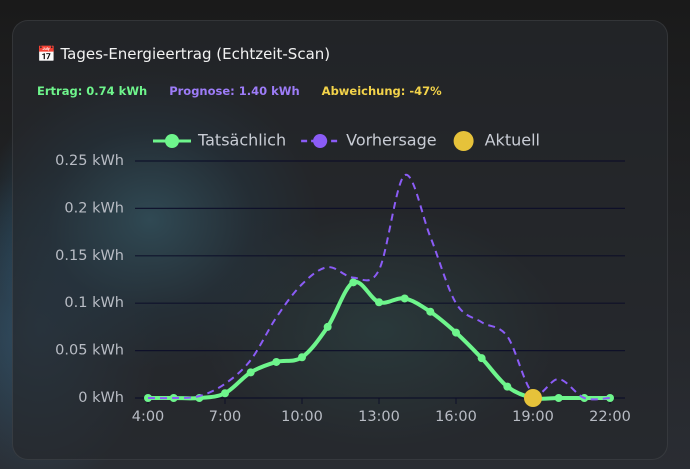 Image resolution: width=690 pixels, height=469 pixels. Describe the element at coordinates (234, 91) in the screenshot. I see `stat: Prognose: 1.40 kWh` at that location.